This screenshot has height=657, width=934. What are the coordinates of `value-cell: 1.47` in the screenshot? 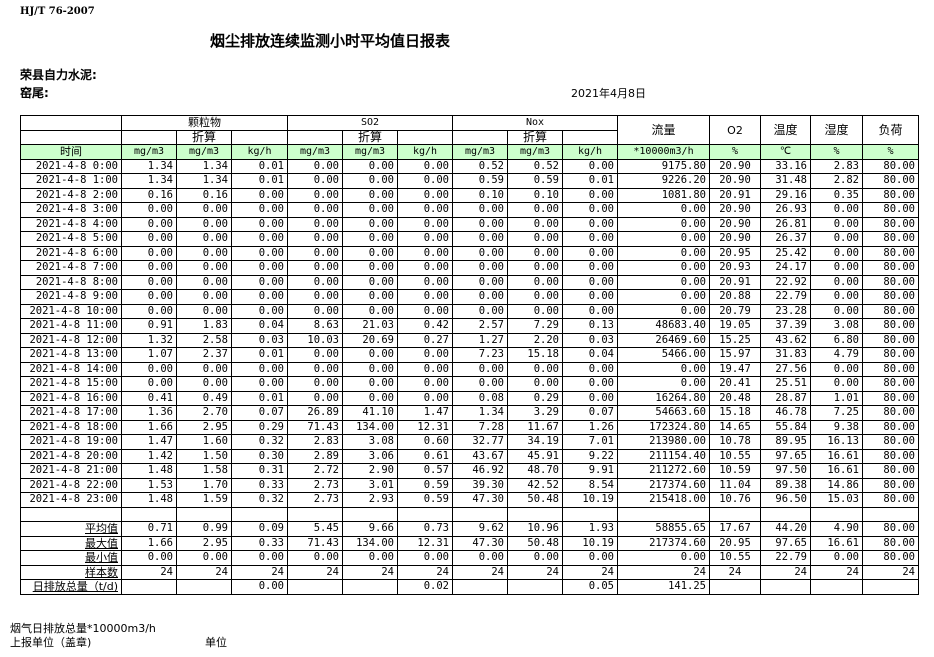 It's located at (425, 413).